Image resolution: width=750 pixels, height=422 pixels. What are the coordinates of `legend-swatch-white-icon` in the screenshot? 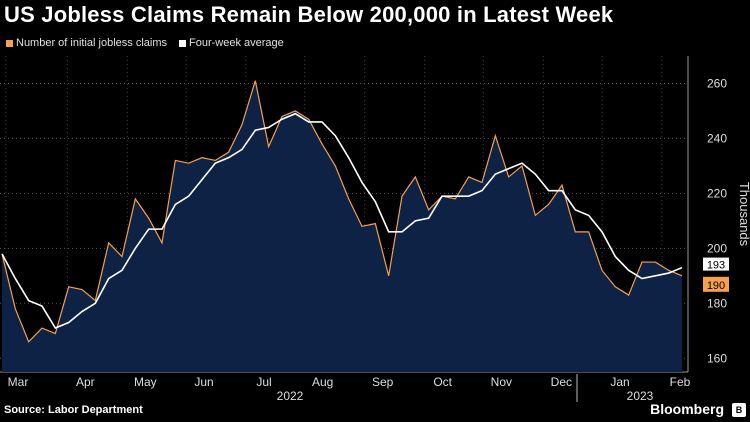 It's located at (182, 43).